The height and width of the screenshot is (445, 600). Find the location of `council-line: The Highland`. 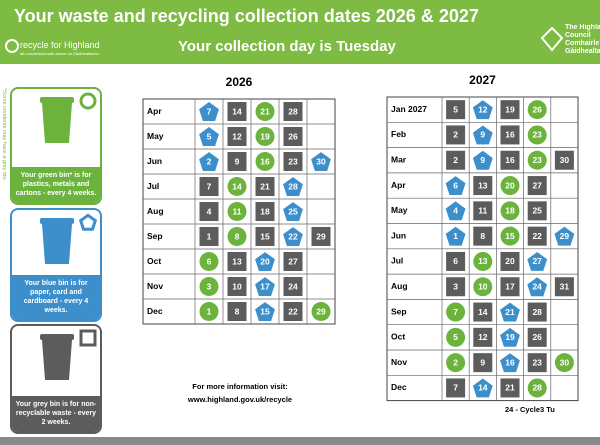

council-line: The Highland is located at coordinates (582, 27).